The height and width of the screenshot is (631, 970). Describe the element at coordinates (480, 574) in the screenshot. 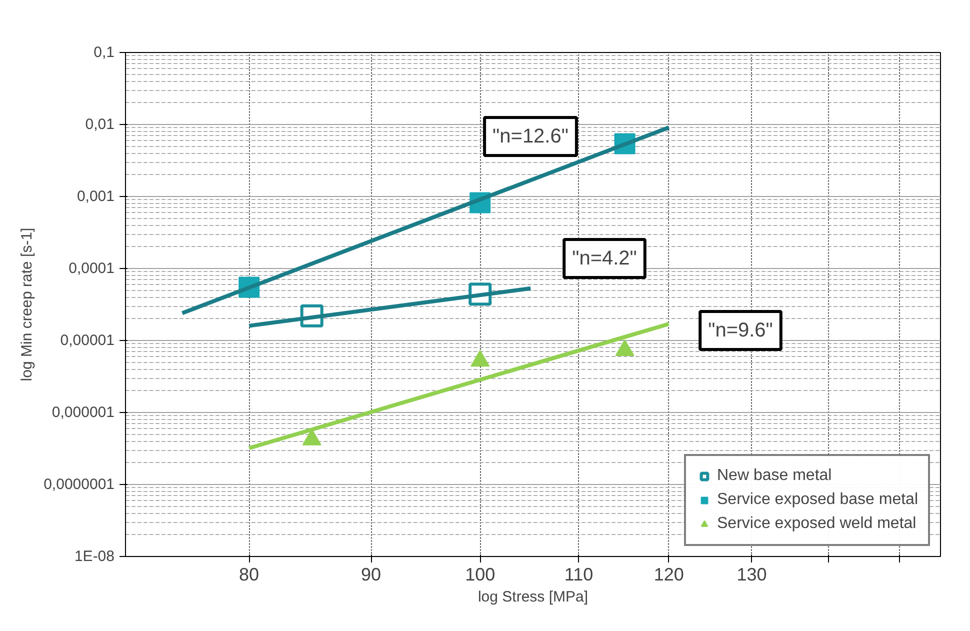

I see `x-tick-label: 100` at that location.